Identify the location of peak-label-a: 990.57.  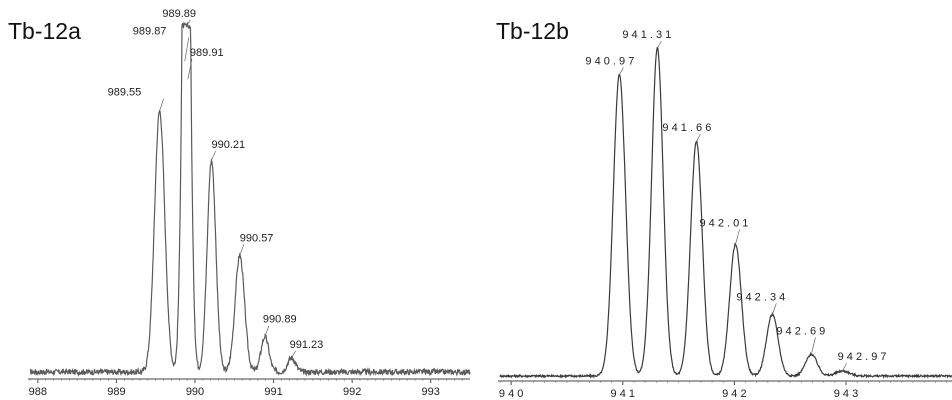
(257, 238).